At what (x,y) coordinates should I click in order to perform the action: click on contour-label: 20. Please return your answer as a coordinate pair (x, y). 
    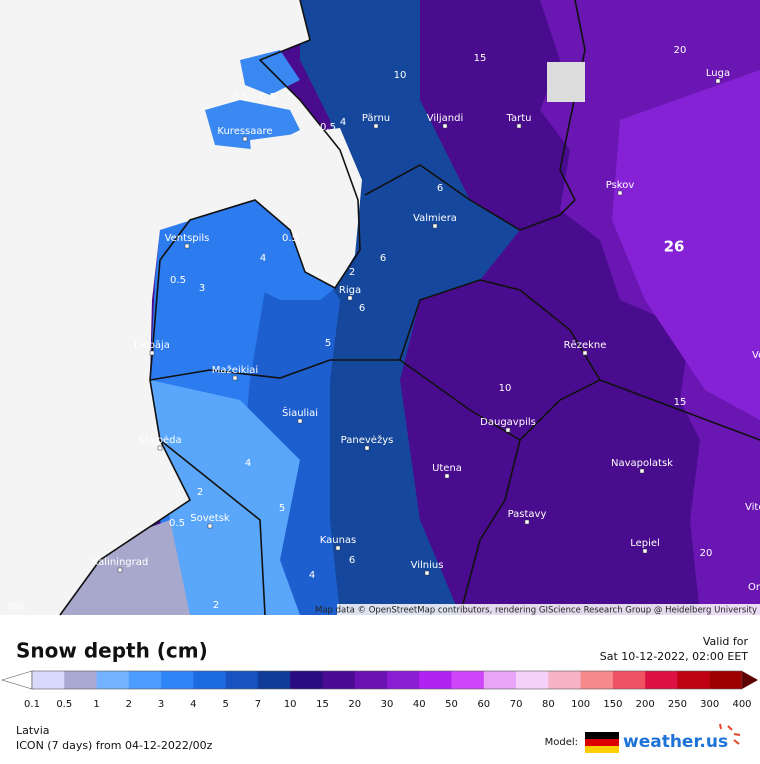
    Looking at the image, I should click on (706, 553).